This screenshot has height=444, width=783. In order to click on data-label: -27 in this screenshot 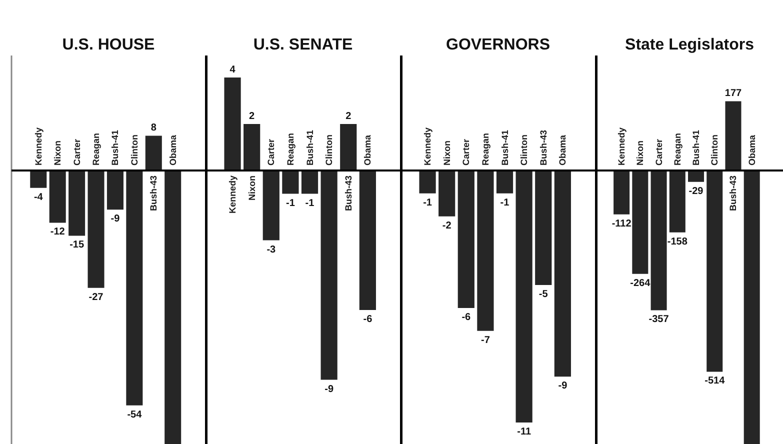, I will do `click(96, 297)`.